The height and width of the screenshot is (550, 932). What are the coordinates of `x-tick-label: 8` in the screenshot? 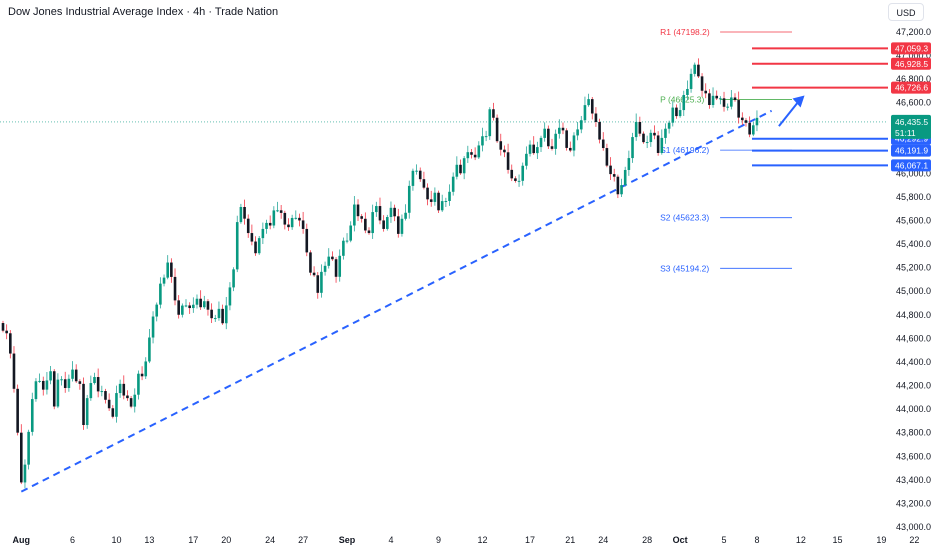 It's located at (756, 540).